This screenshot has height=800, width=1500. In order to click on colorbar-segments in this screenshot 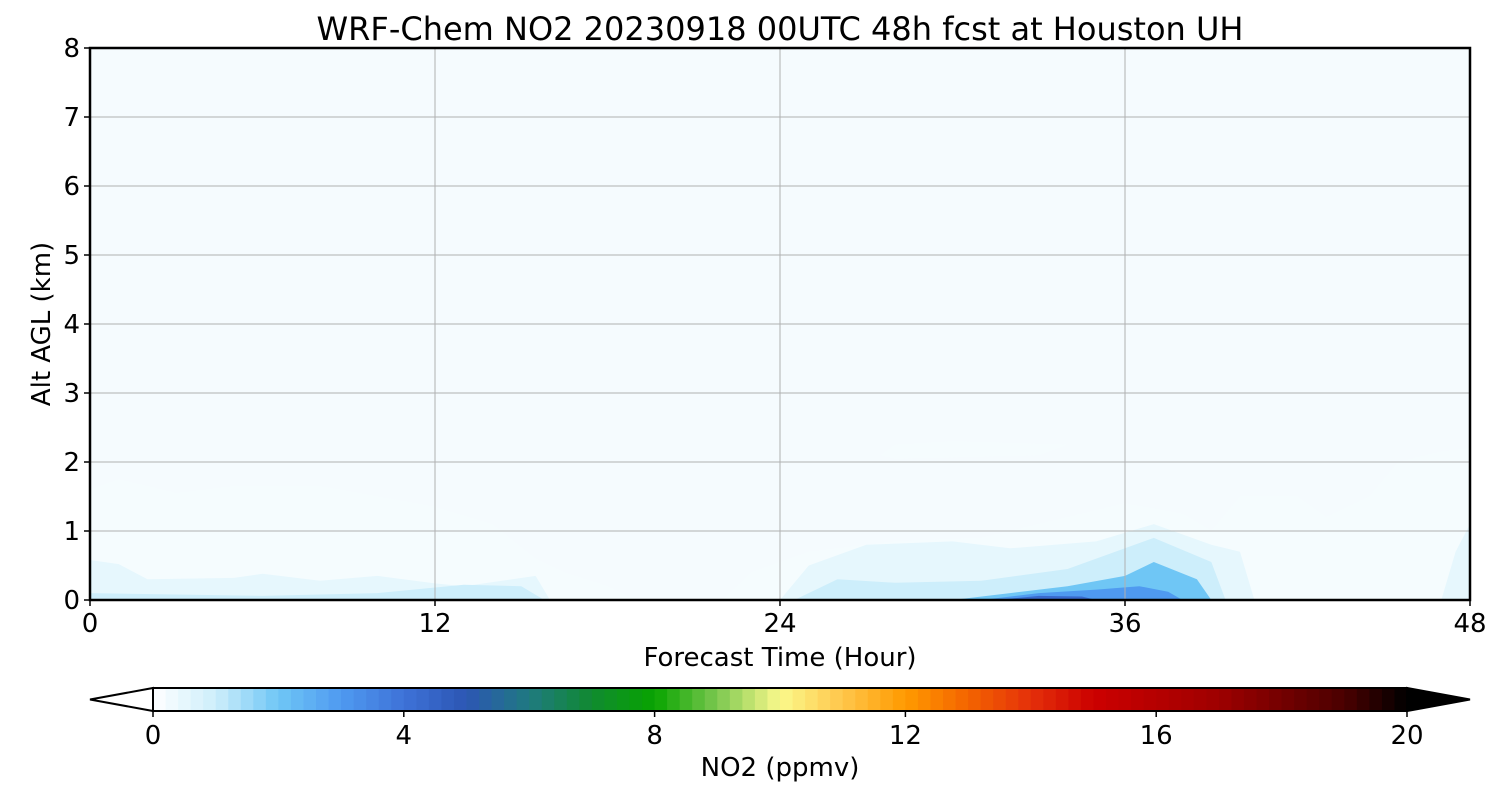, I will do `click(780, 699)`.